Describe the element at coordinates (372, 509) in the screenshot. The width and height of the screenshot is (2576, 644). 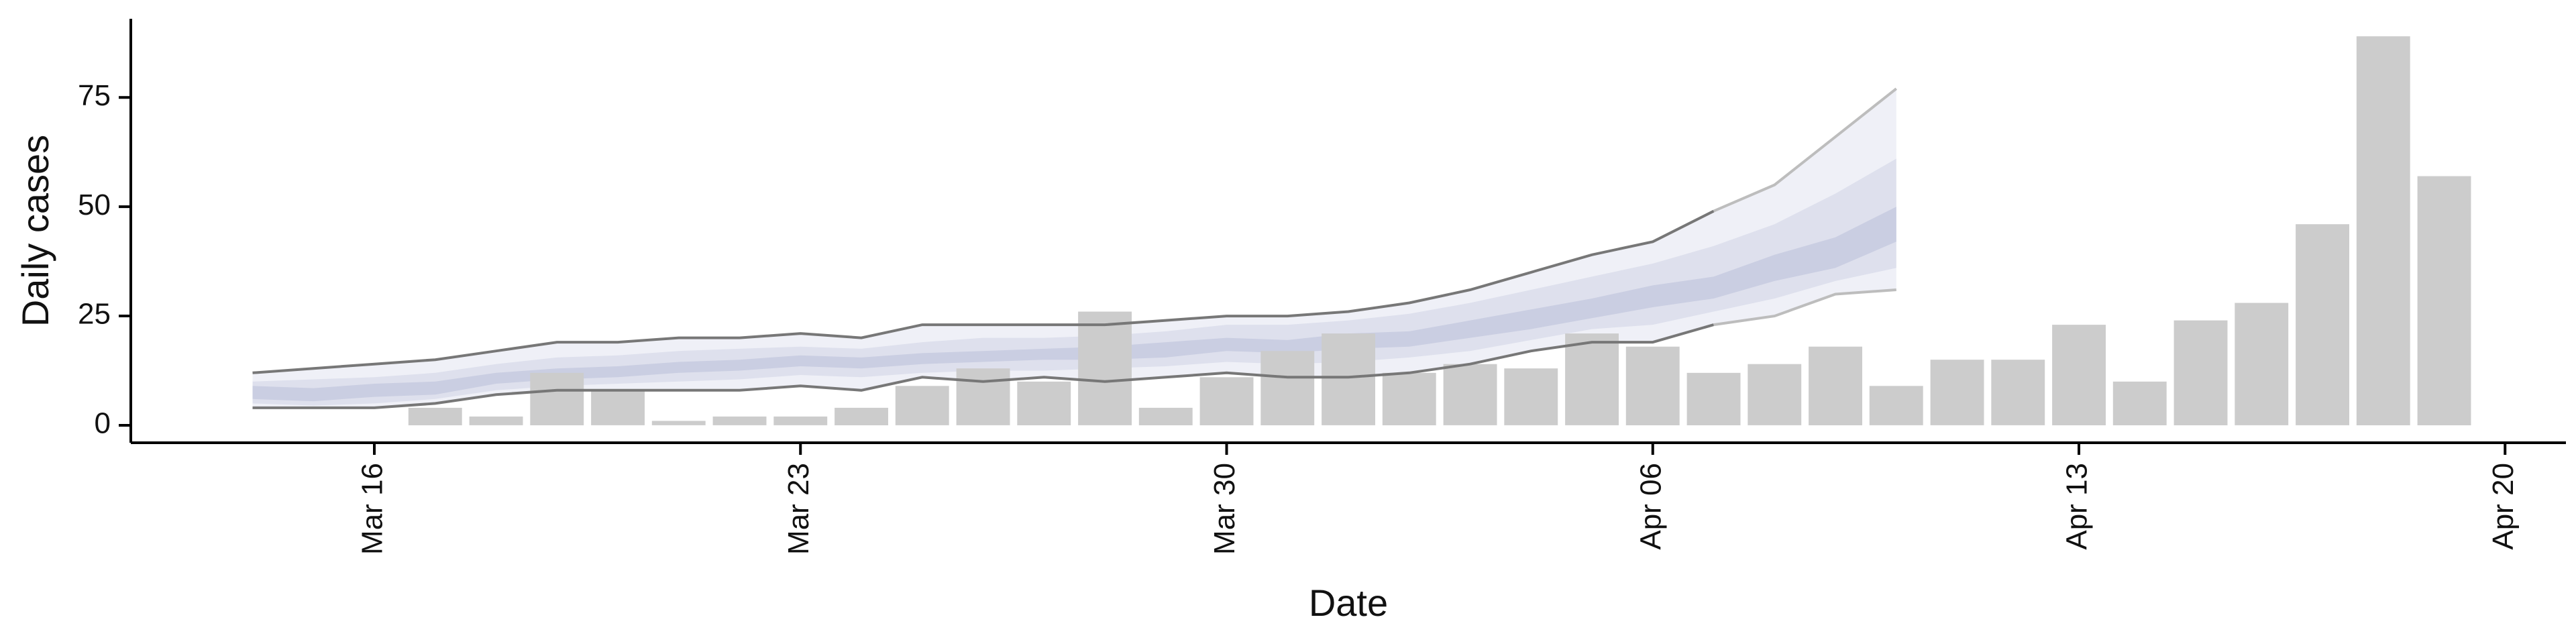
I see `x-tick-label-2020-03-16: Mar 16` at that location.